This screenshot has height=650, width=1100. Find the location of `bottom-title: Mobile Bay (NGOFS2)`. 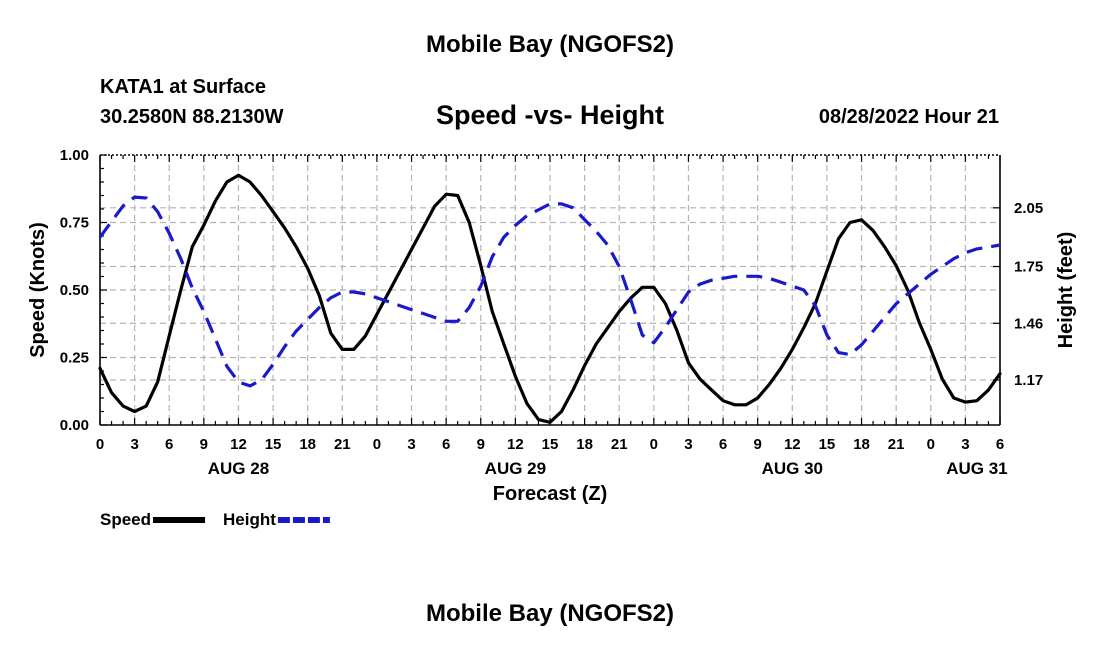

bottom-title: Mobile Bay (NGOFS2) is located at coordinates (550, 613).